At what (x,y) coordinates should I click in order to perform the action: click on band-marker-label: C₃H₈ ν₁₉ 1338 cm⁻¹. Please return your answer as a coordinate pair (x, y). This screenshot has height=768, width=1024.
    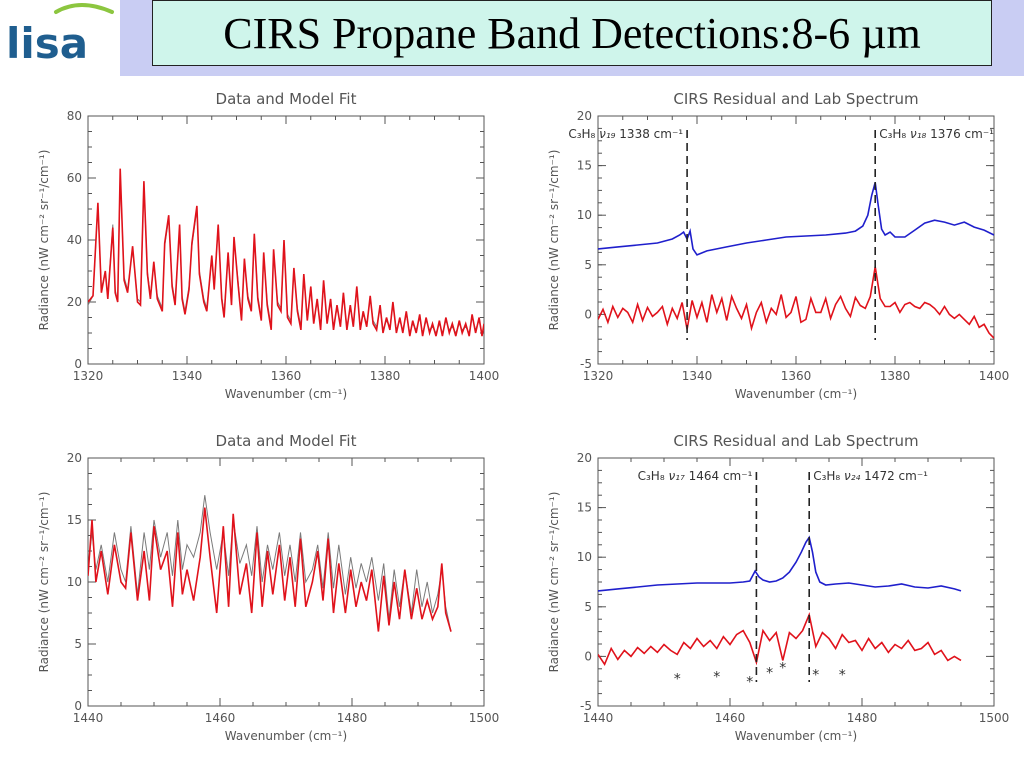
    Looking at the image, I should click on (625, 134).